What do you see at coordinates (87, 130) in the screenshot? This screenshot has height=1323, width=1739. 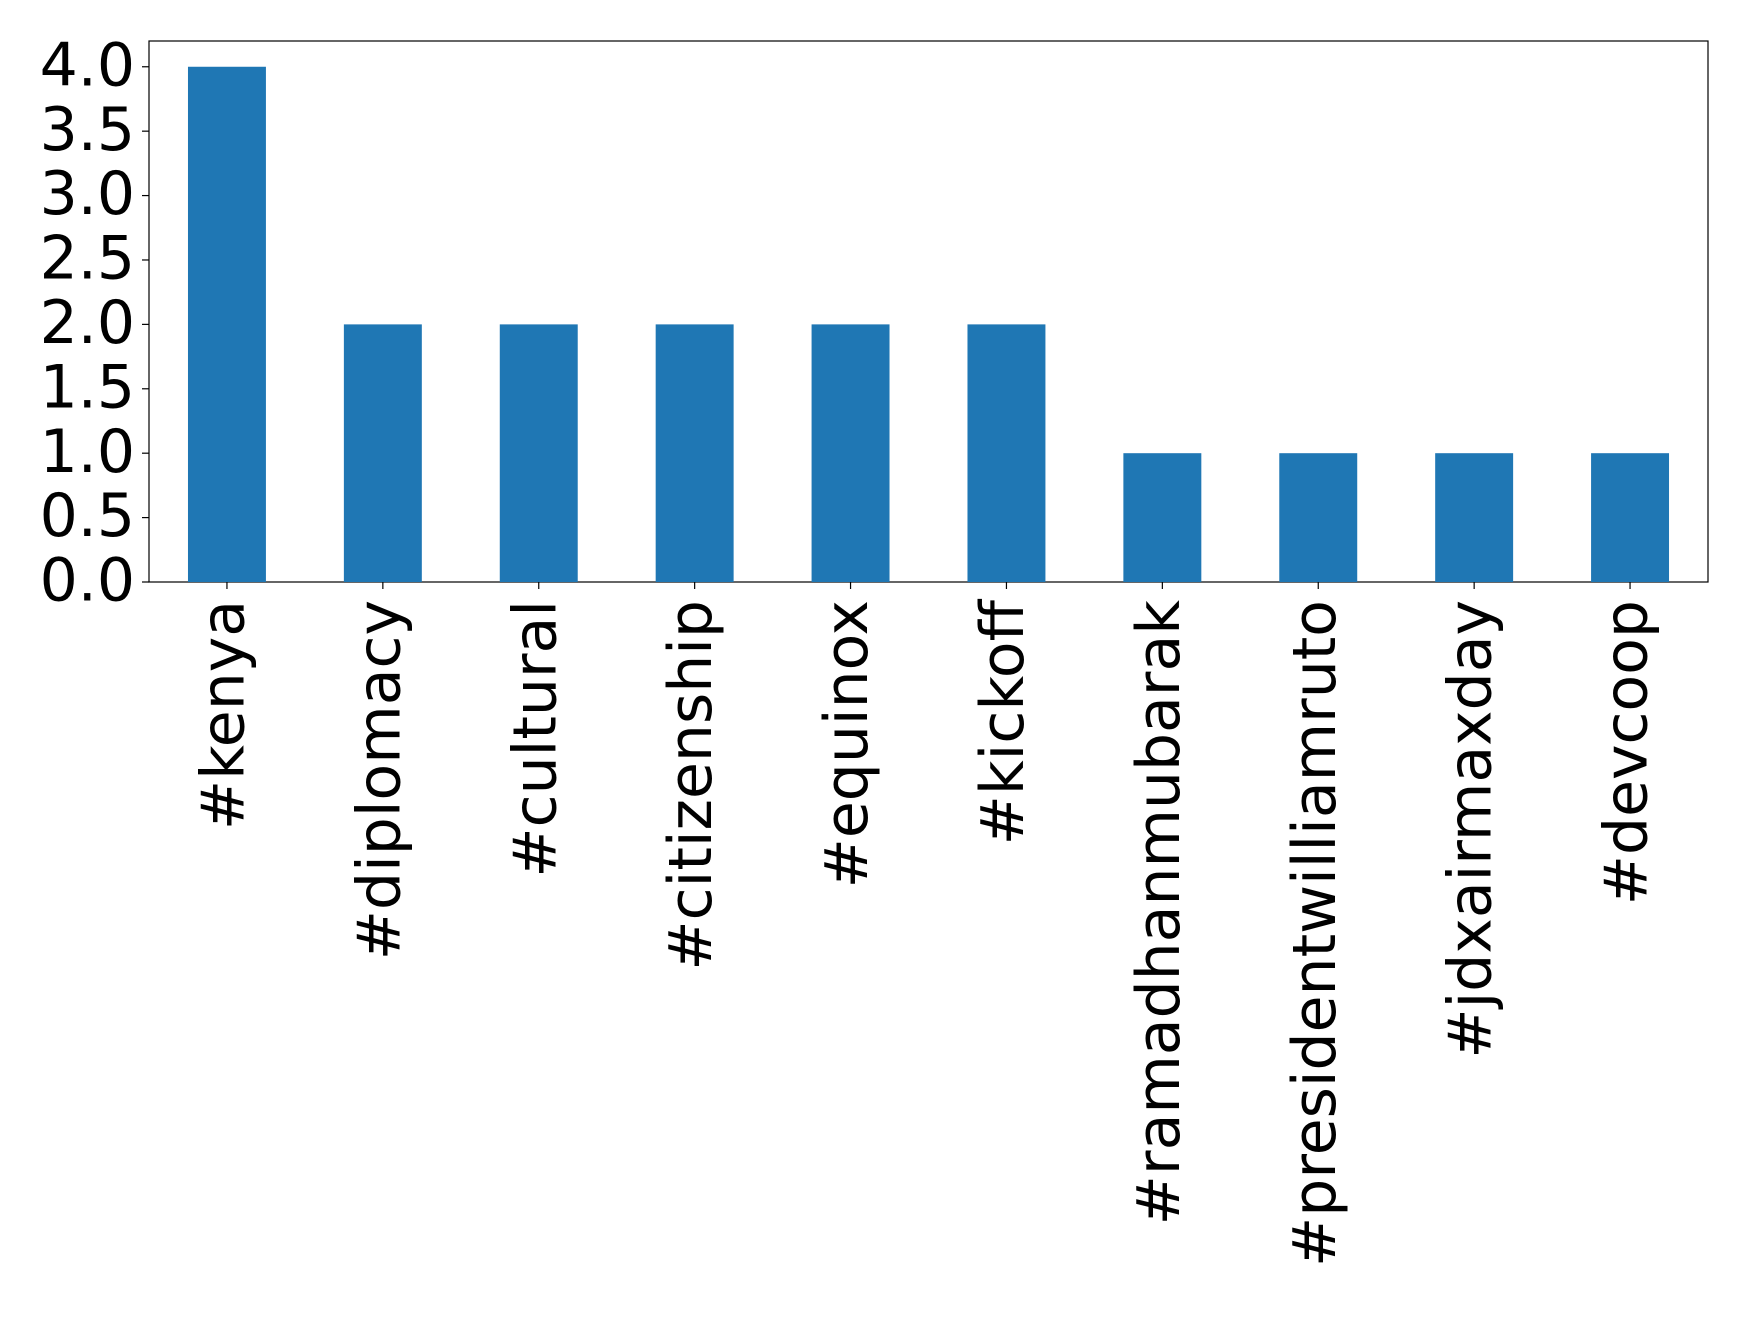 I see `y-tick-label: 3.5` at bounding box center [87, 130].